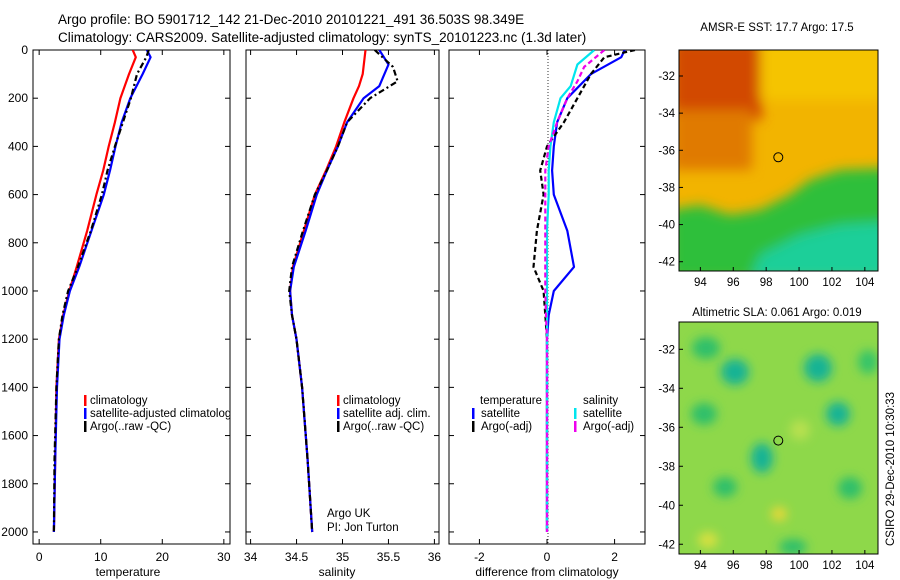  What do you see at coordinates (163, 557) in the screenshot?
I see `x-tick-label: 20` at bounding box center [163, 557].